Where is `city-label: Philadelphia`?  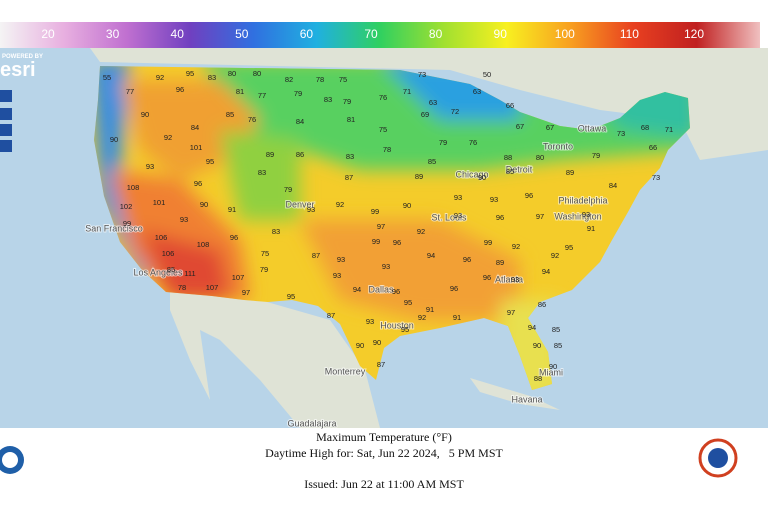
city-label: Philadelphia is located at coordinates (582, 200).